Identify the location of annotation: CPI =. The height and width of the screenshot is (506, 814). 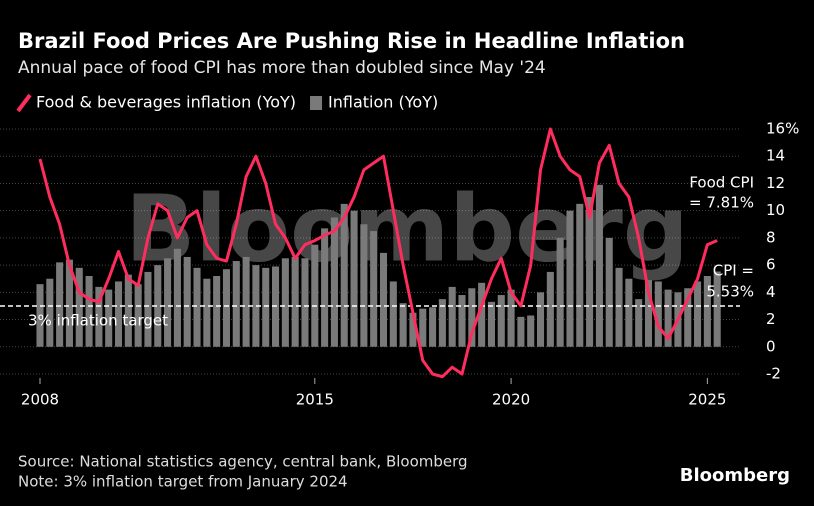
(733, 271).